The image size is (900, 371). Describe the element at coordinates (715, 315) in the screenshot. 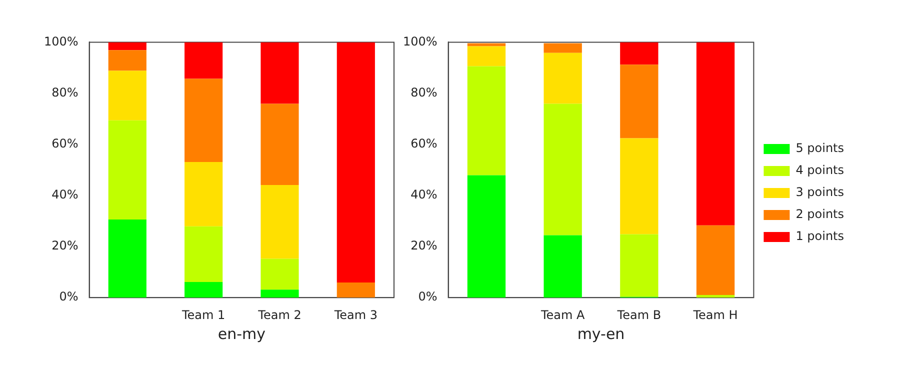

I see `x-tick-label: Team H` at that location.